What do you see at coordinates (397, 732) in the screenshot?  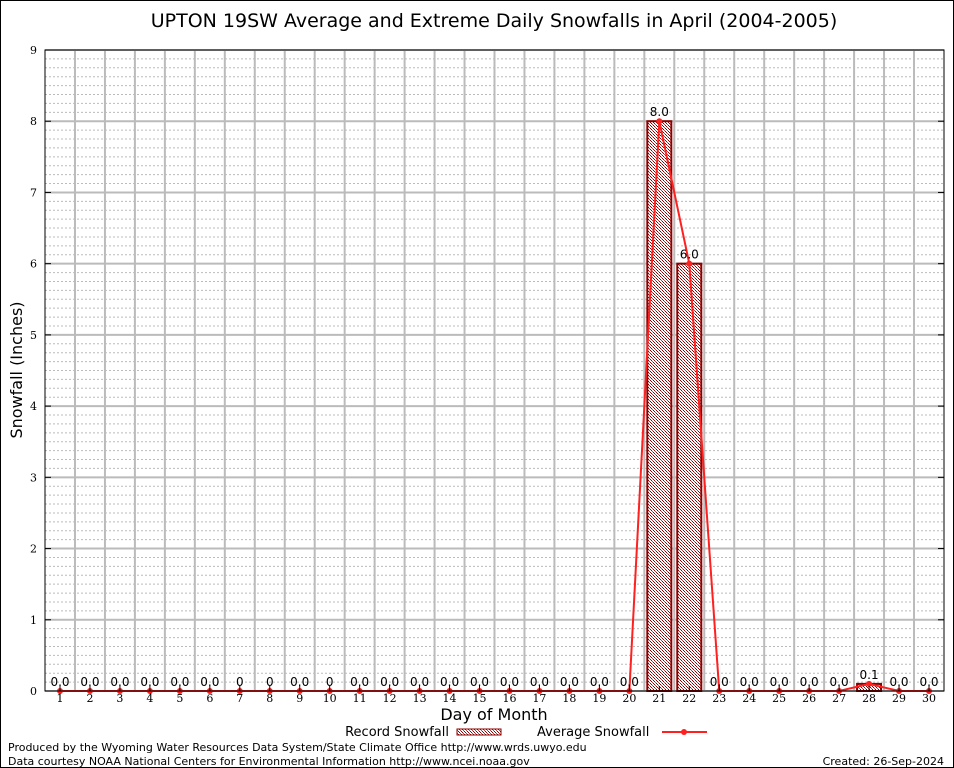 I see `legend-label-record: Record Snowfall` at bounding box center [397, 732].